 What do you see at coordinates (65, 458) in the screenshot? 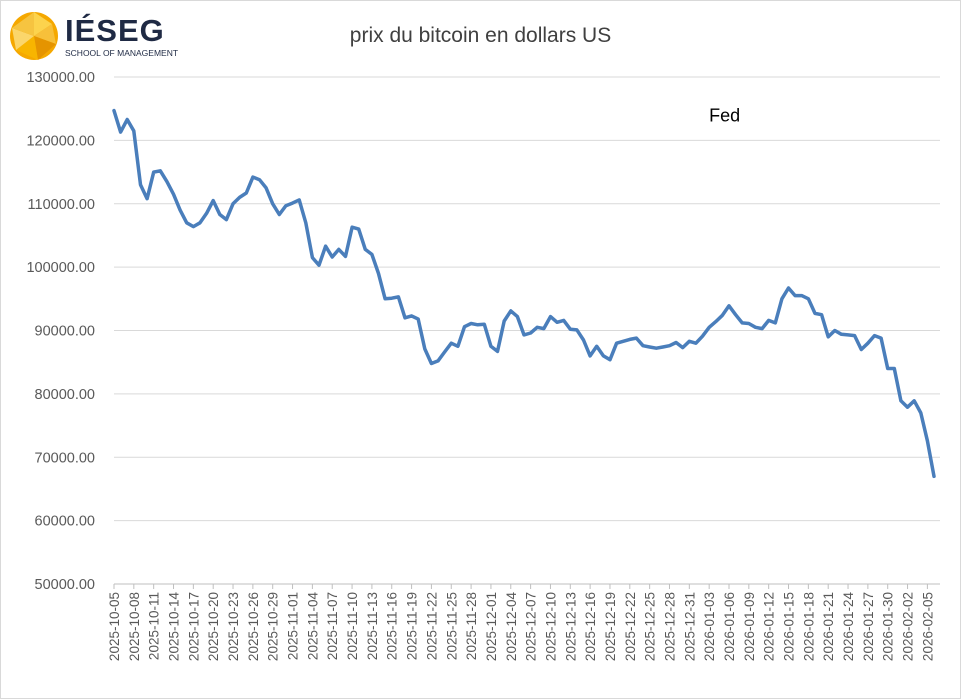
I see `y-tick-label: 70000.00` at bounding box center [65, 458].